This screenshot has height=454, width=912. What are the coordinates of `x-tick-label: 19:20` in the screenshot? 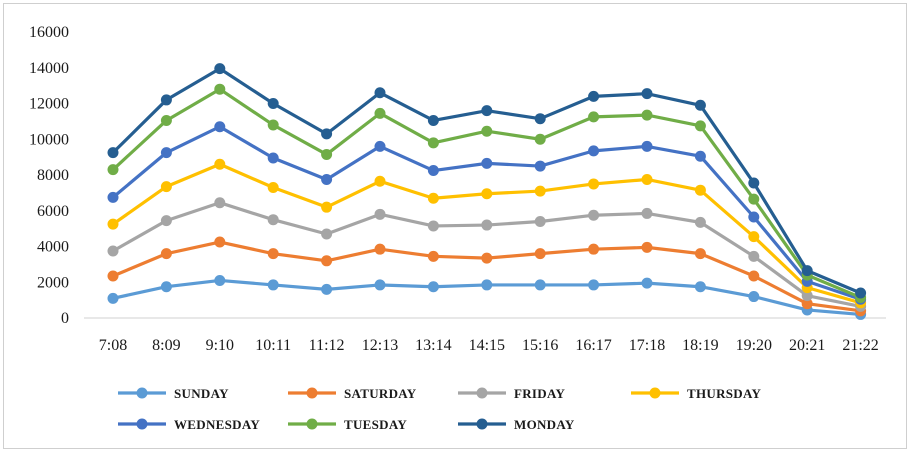 It's located at (754, 345).